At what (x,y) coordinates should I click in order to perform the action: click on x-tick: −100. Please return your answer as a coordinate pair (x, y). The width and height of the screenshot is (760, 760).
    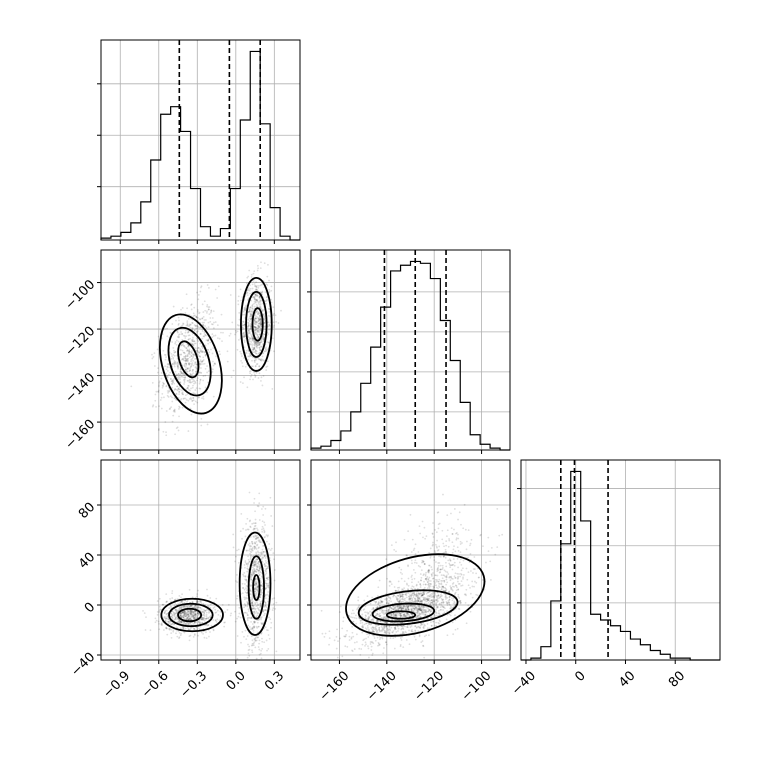
    Looking at the image, I should click on (477, 682).